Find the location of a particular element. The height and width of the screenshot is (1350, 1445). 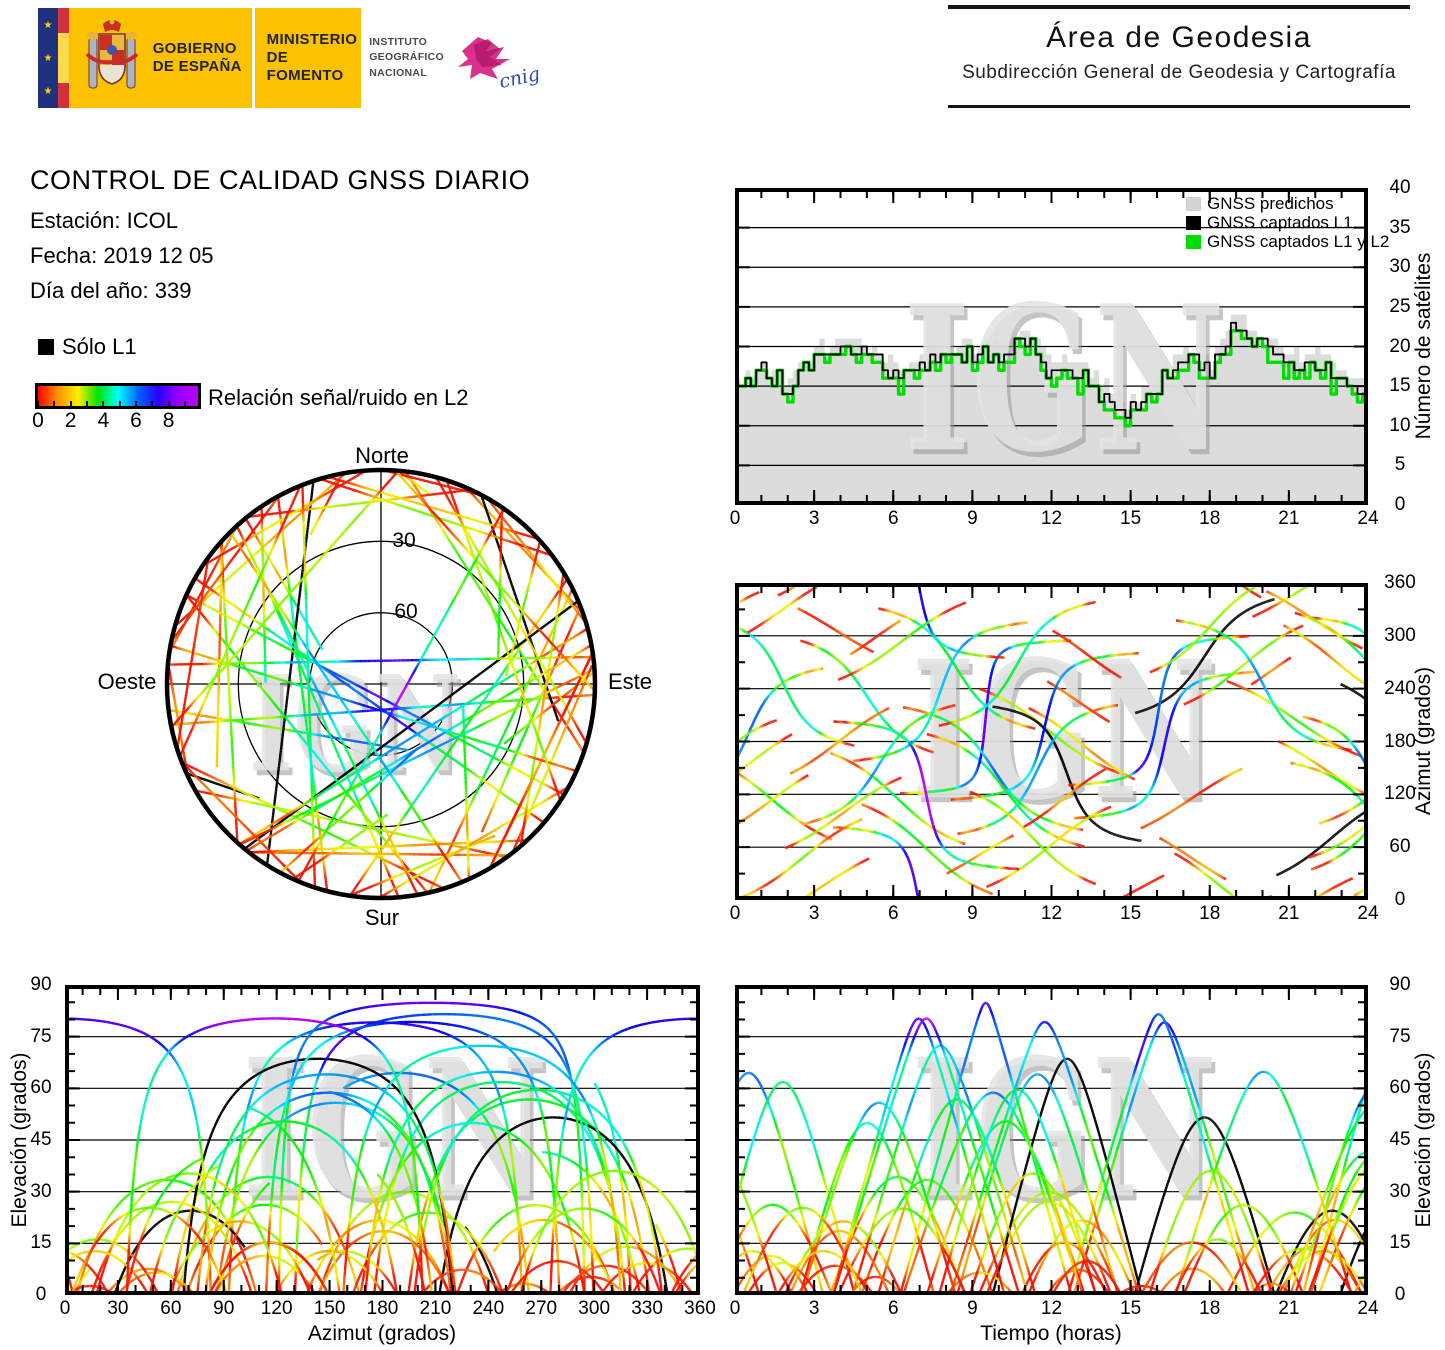

ign-label: INSTITUTO GEOGRÁFICO NACIONAL is located at coordinates (406, 57).